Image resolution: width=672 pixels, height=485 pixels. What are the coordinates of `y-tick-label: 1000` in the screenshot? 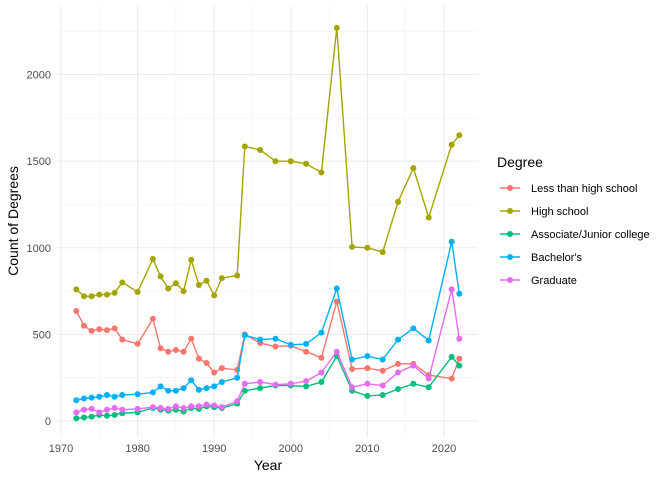 It's located at (39, 249).